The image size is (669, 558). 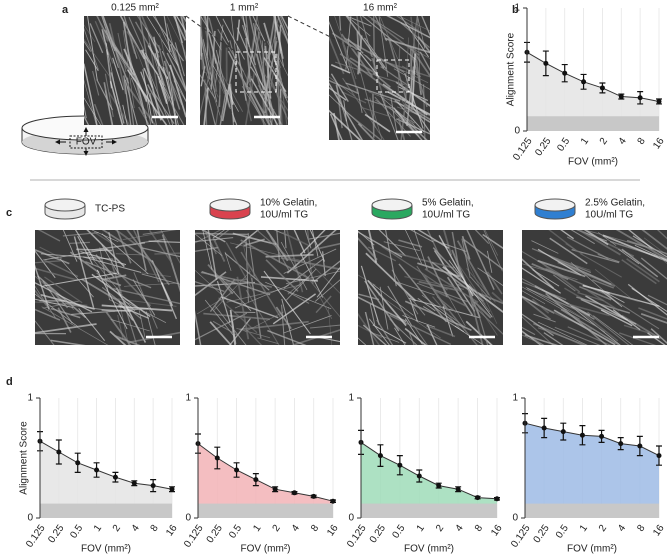 What do you see at coordinates (511, 69) in the screenshot?
I see `y-axis-label: Alignment Score` at bounding box center [511, 69].